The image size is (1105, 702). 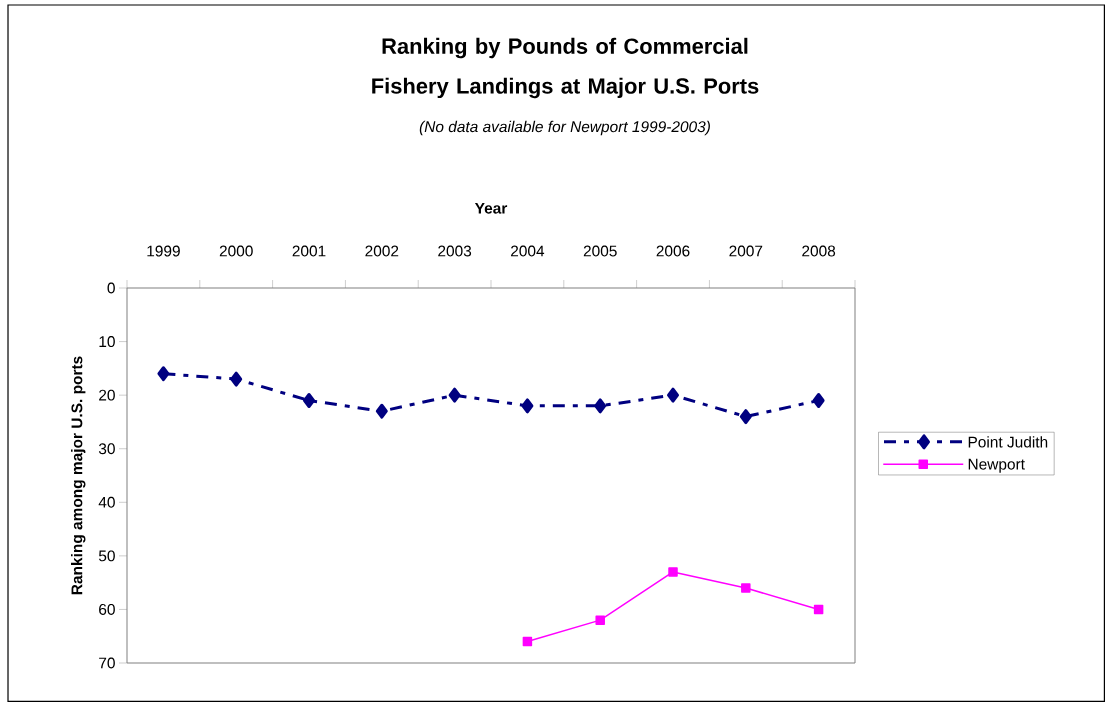 I want to click on y-tick-label: 10, so click(x=107, y=342).